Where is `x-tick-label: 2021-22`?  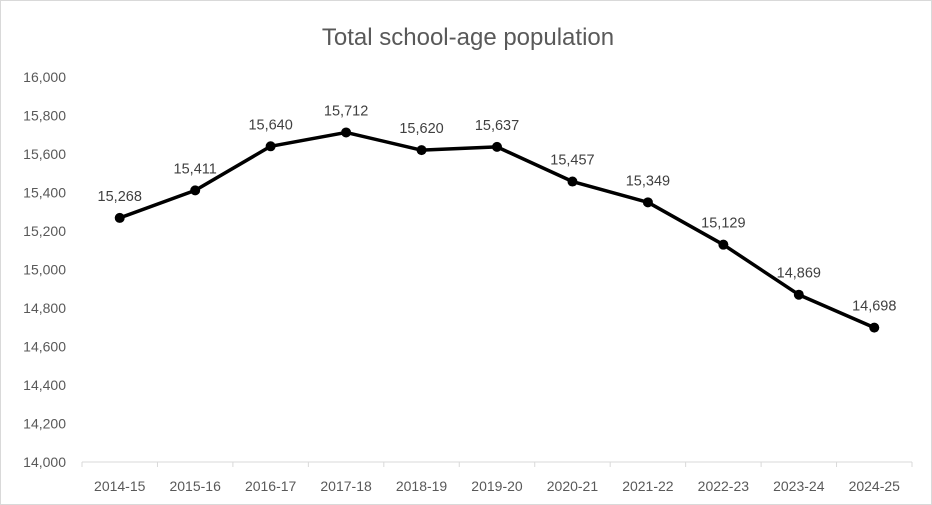
x-tick-label: 2021-22 is located at coordinates (648, 486).